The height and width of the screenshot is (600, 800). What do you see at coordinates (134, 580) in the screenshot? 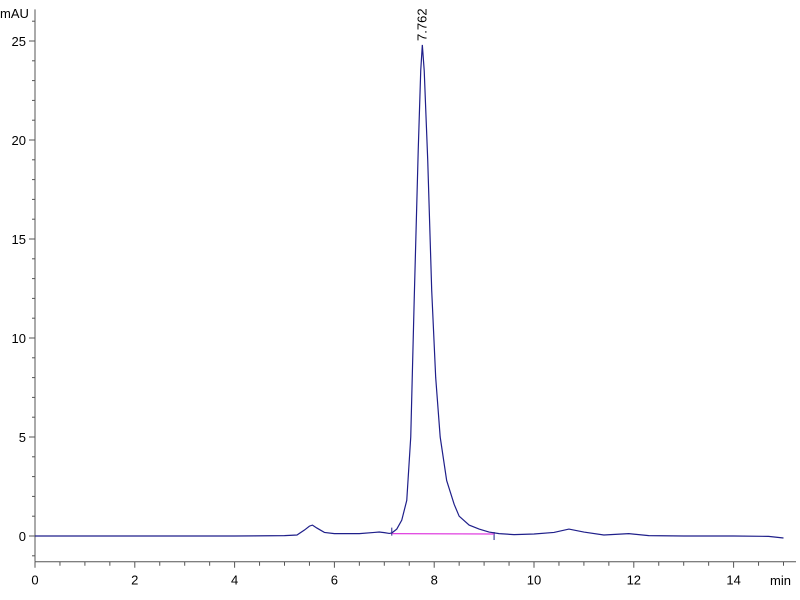
I see `x-tick-label: 2` at bounding box center [134, 580].